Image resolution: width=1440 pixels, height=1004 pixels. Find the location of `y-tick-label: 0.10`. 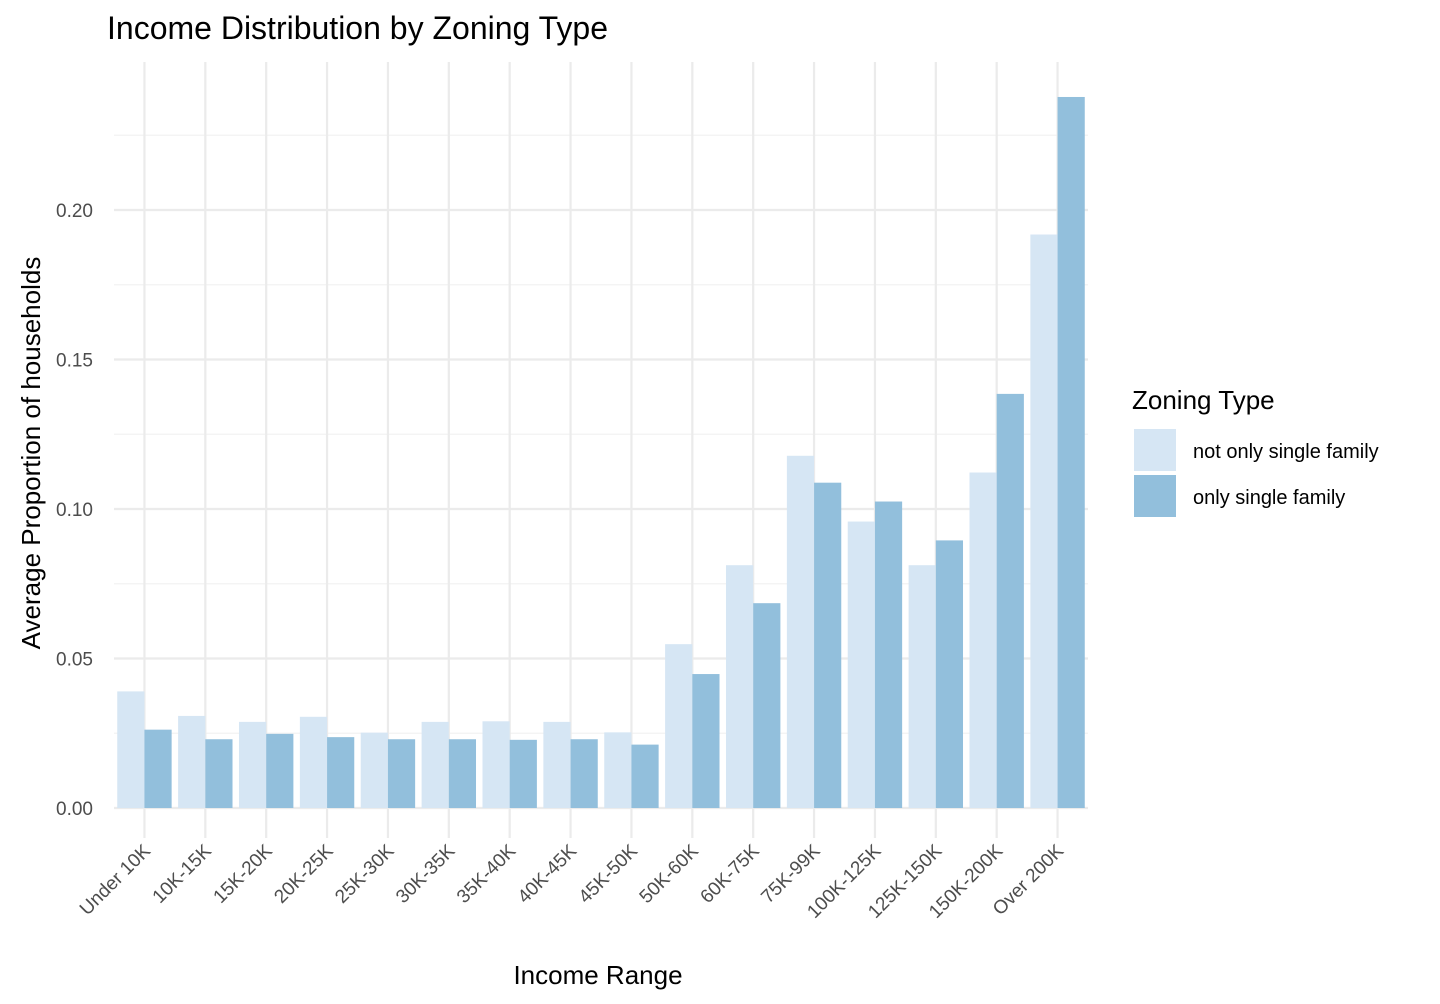

y-tick-label: 0.10 is located at coordinates (74, 510).